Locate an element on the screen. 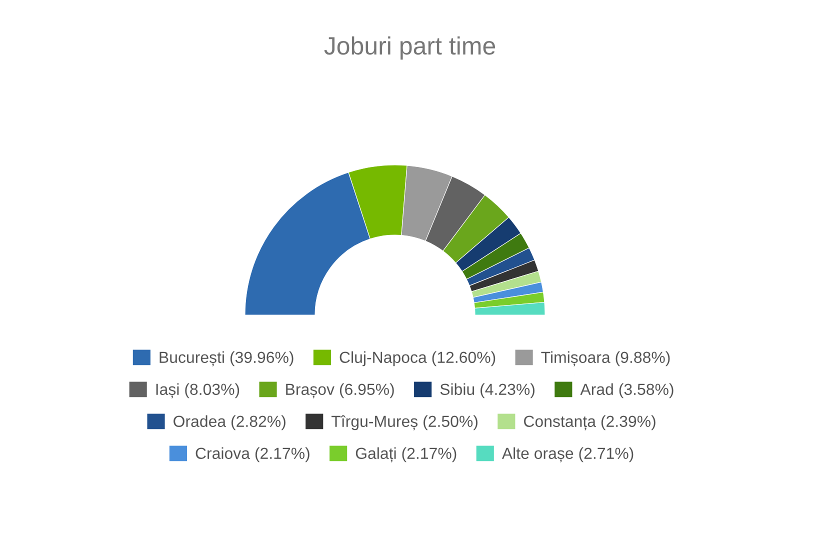  chart-title: Joburi part time is located at coordinates (410, 48).